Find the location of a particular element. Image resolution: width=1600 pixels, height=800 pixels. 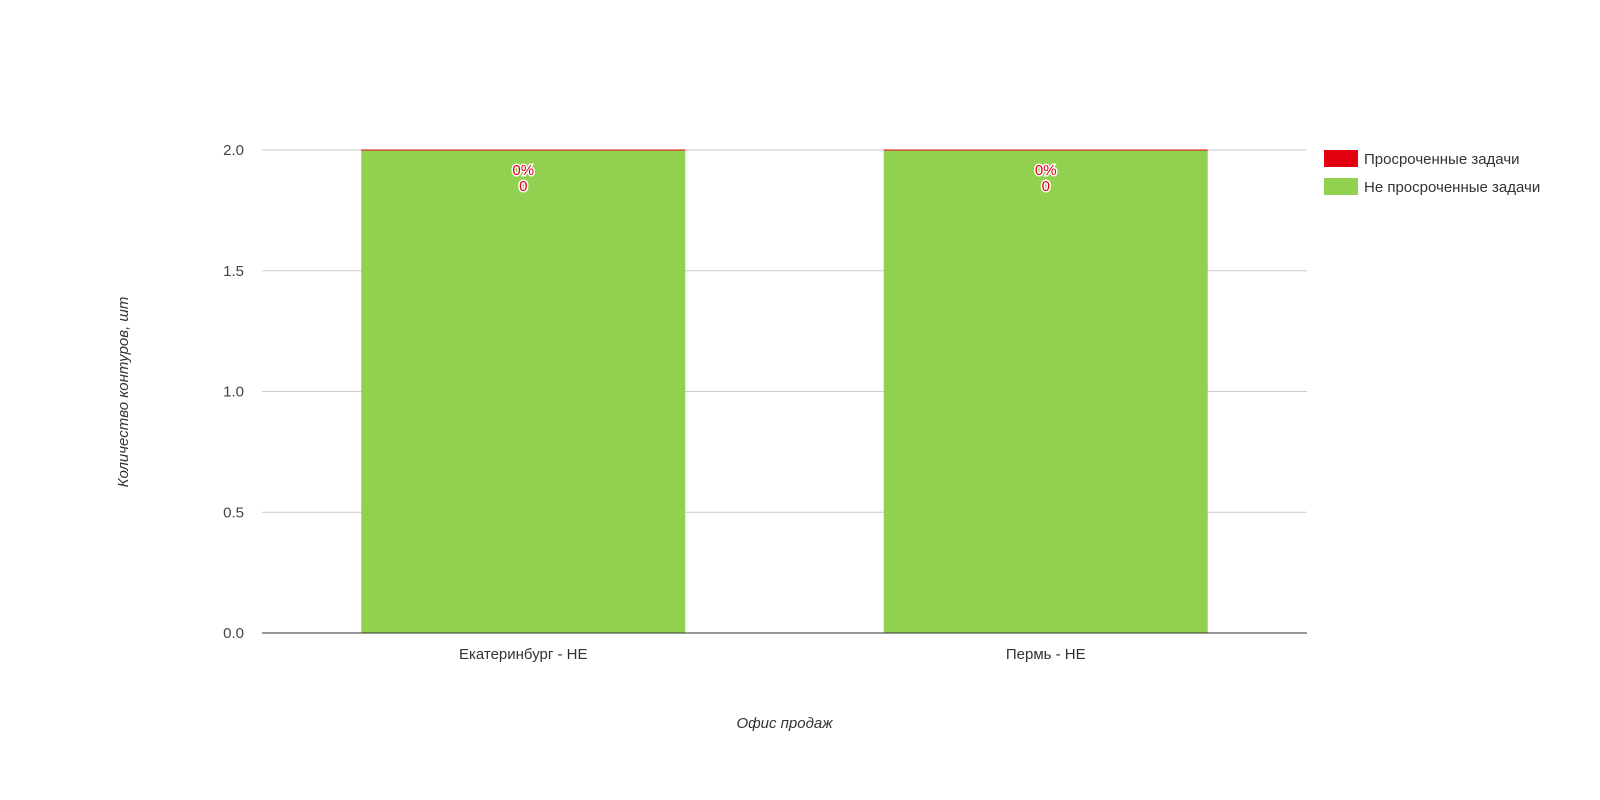

x-axis-categories: Екатеринбург - НЕ Пермь - НЕ is located at coordinates (772, 654).